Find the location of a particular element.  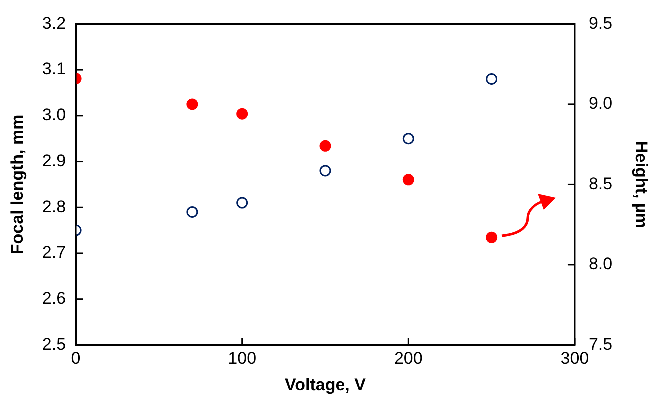

x-tick-label: 200 is located at coordinates (408, 358).